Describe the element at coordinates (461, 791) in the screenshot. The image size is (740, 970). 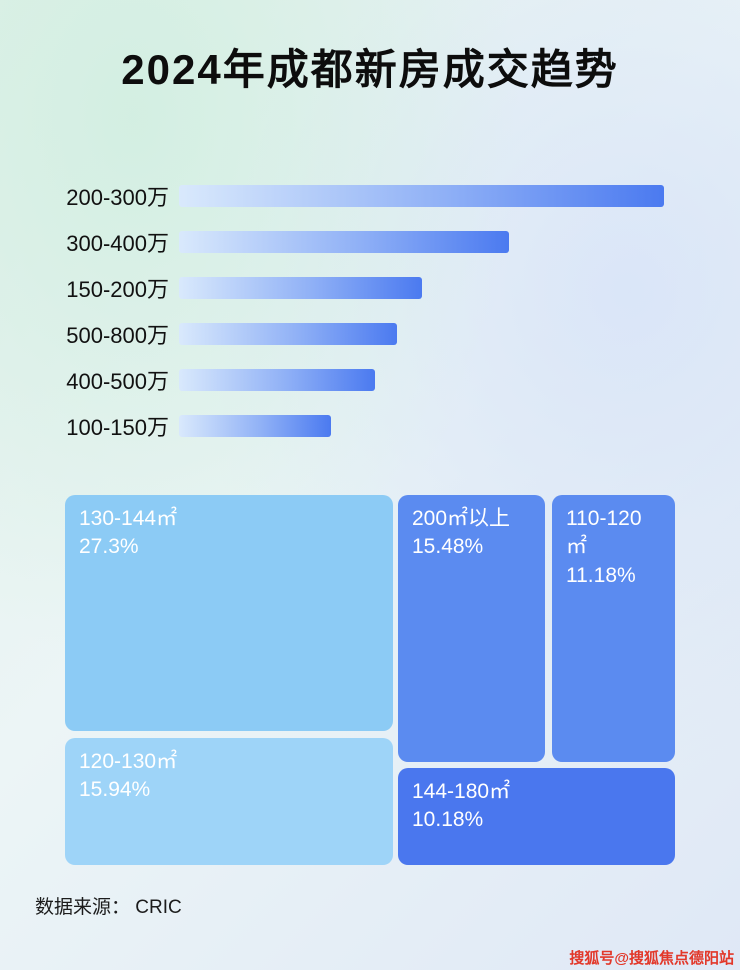
I see `treemap-block-label: 144-180㎡` at that location.